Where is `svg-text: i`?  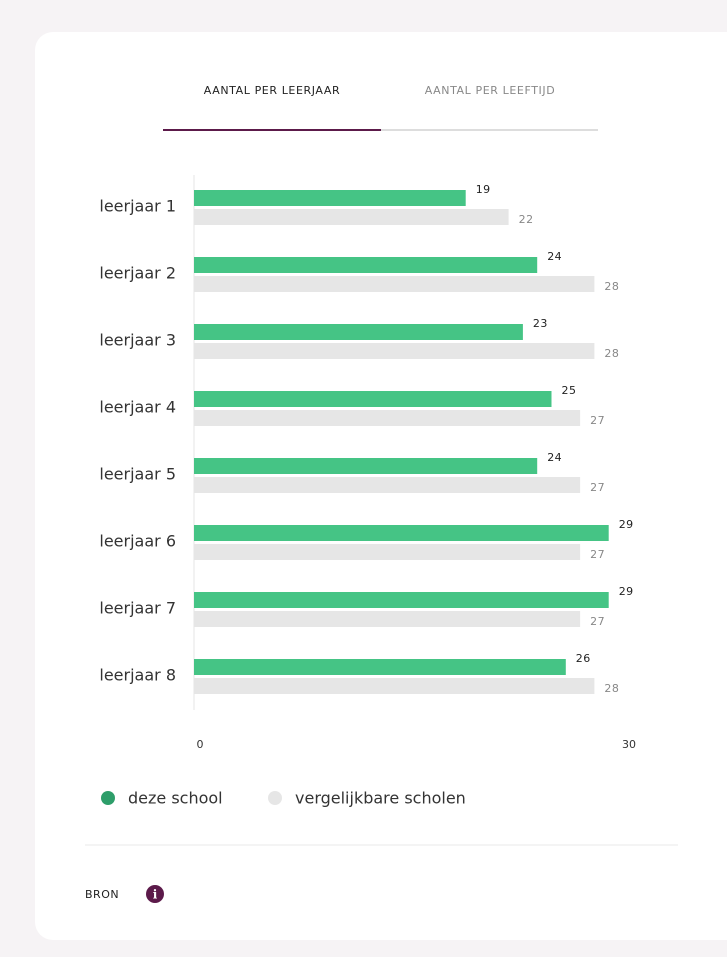
svg-text: i is located at coordinates (155, 895).